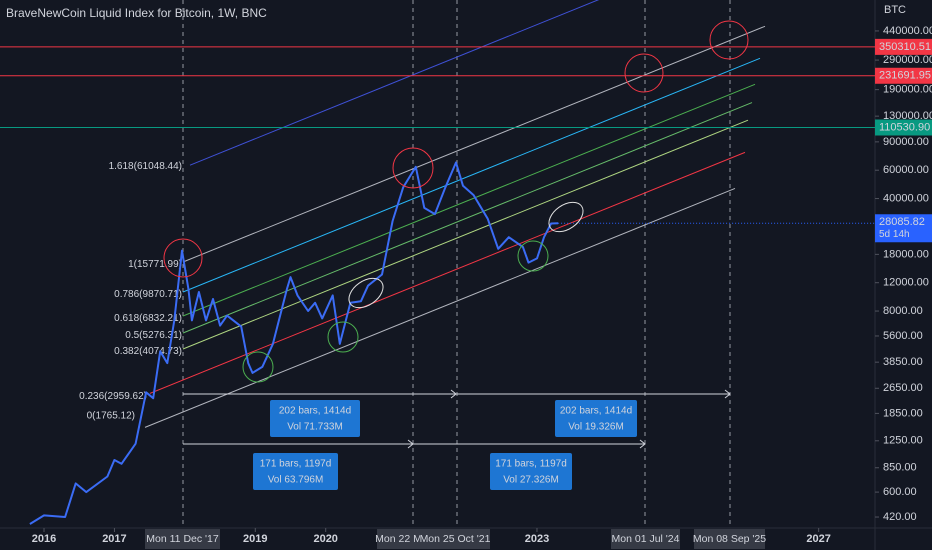 The height and width of the screenshot is (550, 932). Describe the element at coordinates (900, 468) in the screenshot. I see `y-tick-label: 850.00` at that location.